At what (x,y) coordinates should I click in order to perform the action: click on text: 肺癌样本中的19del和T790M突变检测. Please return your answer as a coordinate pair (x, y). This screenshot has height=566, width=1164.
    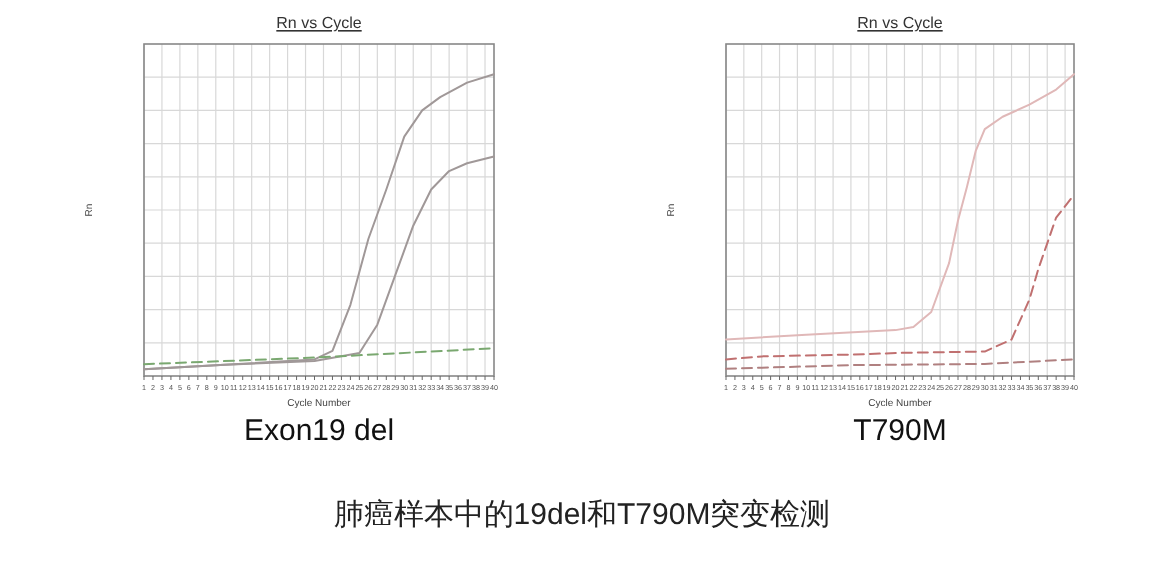
    Looking at the image, I should click on (582, 515).